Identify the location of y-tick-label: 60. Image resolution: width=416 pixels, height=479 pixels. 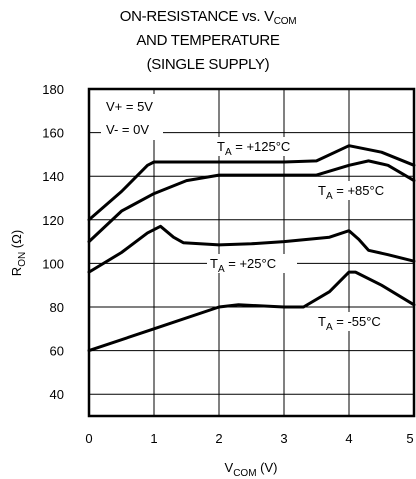
(57, 351).